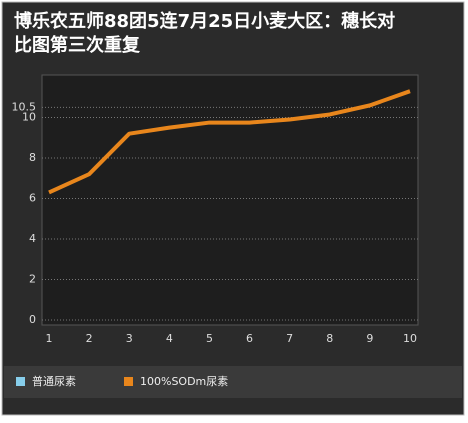  Describe the element at coordinates (24, 106) in the screenshot. I see `y-tick-label: 10.5` at that location.